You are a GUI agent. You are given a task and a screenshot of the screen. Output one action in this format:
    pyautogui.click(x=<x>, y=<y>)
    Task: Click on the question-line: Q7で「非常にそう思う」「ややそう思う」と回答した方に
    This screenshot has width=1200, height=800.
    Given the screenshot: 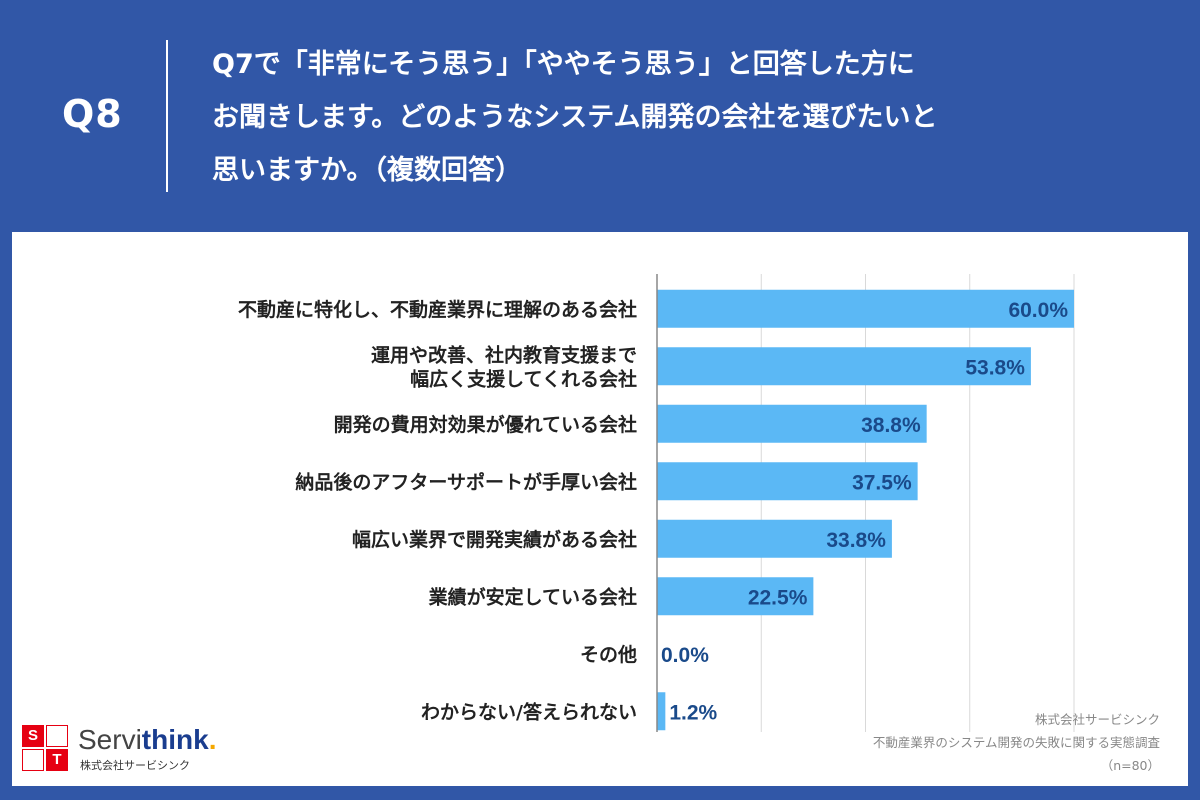 What is the action you would take?
    pyautogui.click(x=563, y=64)
    